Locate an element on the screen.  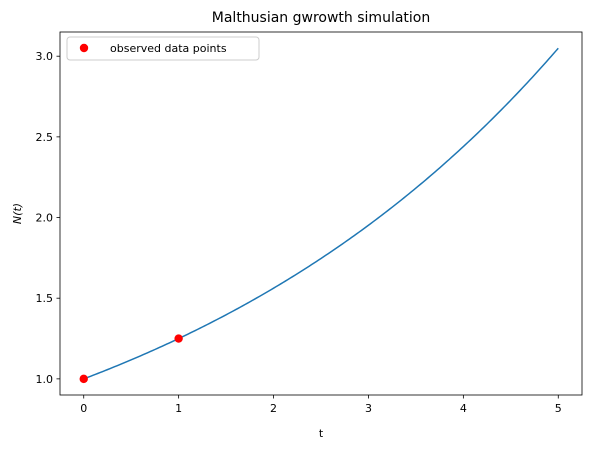
legend-label: observed data points is located at coordinates (168, 48).